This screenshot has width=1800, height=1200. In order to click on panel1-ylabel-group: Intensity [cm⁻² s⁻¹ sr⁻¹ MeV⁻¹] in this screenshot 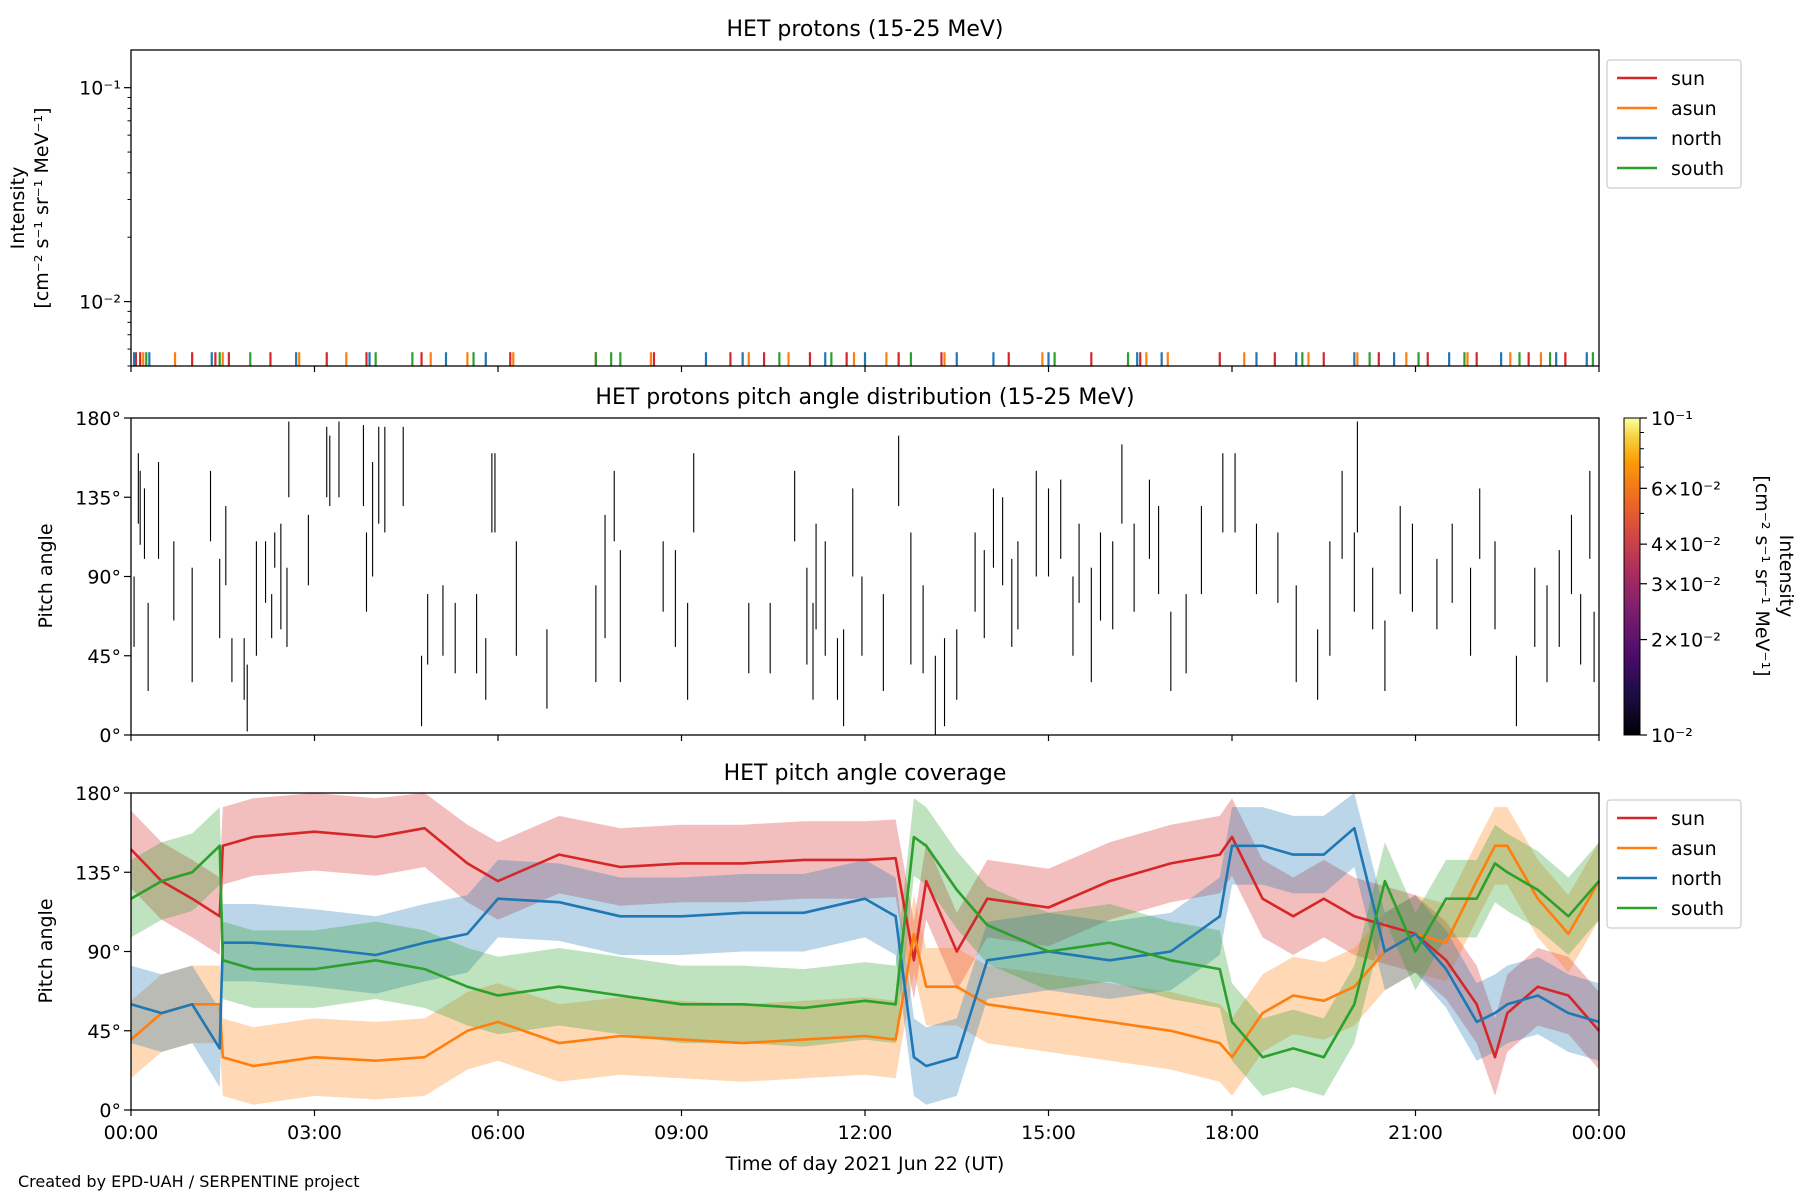, I will do `click(30, 207)`.